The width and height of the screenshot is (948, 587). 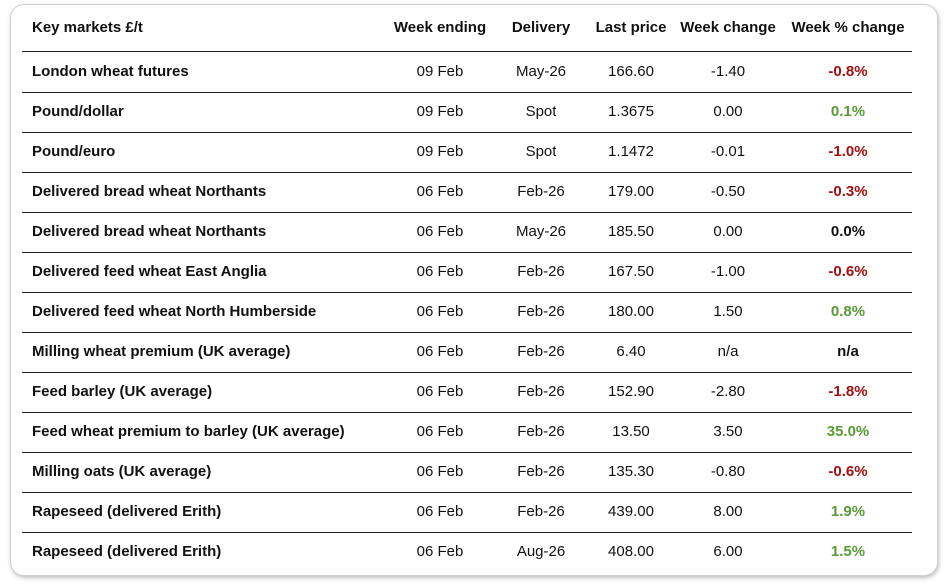 What do you see at coordinates (728, 191) in the screenshot?
I see `week-change-cell: -0.50` at bounding box center [728, 191].